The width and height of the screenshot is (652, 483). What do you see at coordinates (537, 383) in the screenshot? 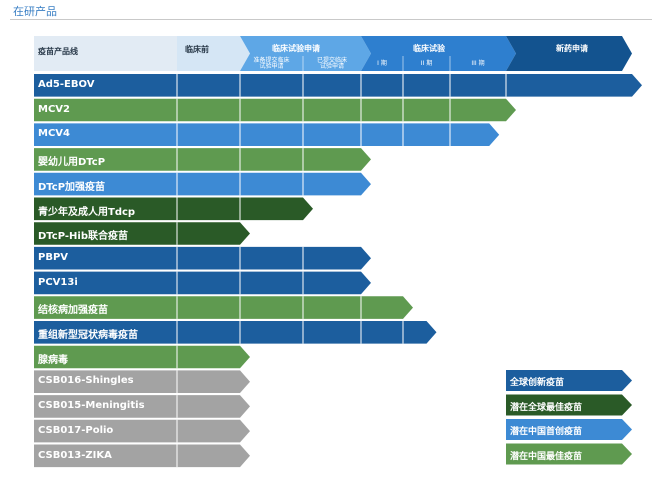
I see `legend-label: 全球创新疫苗` at bounding box center [537, 383].